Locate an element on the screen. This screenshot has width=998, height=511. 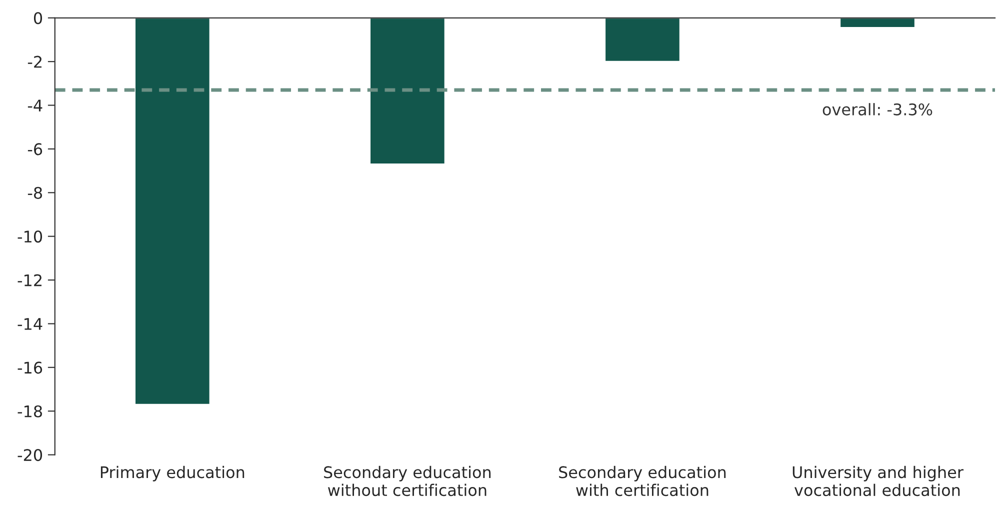
y-tick-label: -14 is located at coordinates (30, 324).